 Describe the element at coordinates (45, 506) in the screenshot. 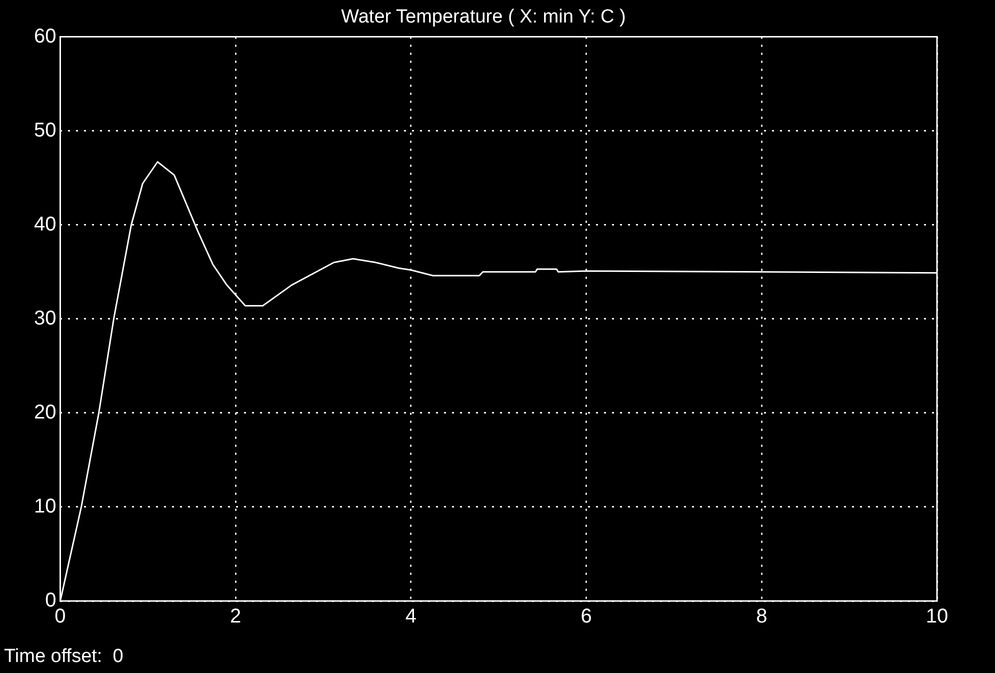

I see `y-tick-label: 10` at that location.